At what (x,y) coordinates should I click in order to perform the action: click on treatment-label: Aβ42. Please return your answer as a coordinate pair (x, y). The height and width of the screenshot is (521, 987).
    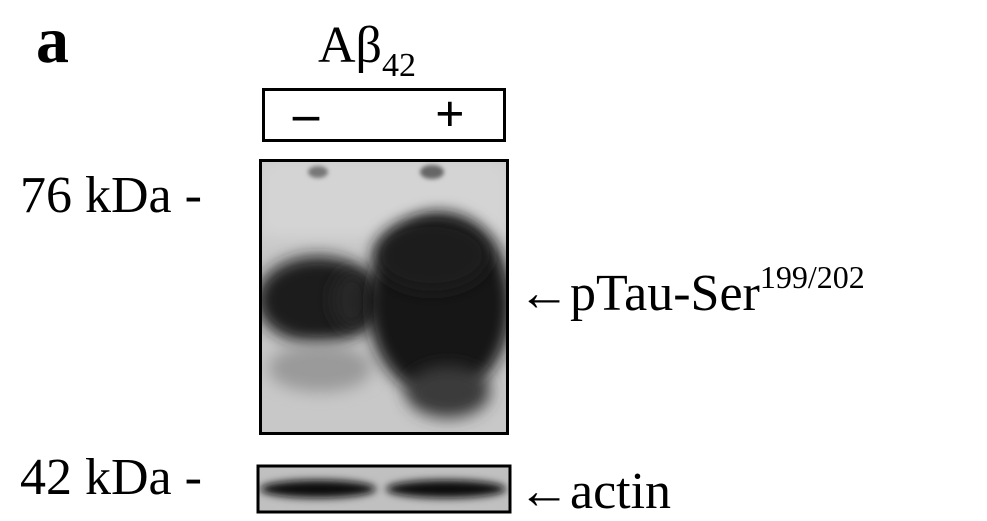
    Looking at the image, I should click on (367, 50).